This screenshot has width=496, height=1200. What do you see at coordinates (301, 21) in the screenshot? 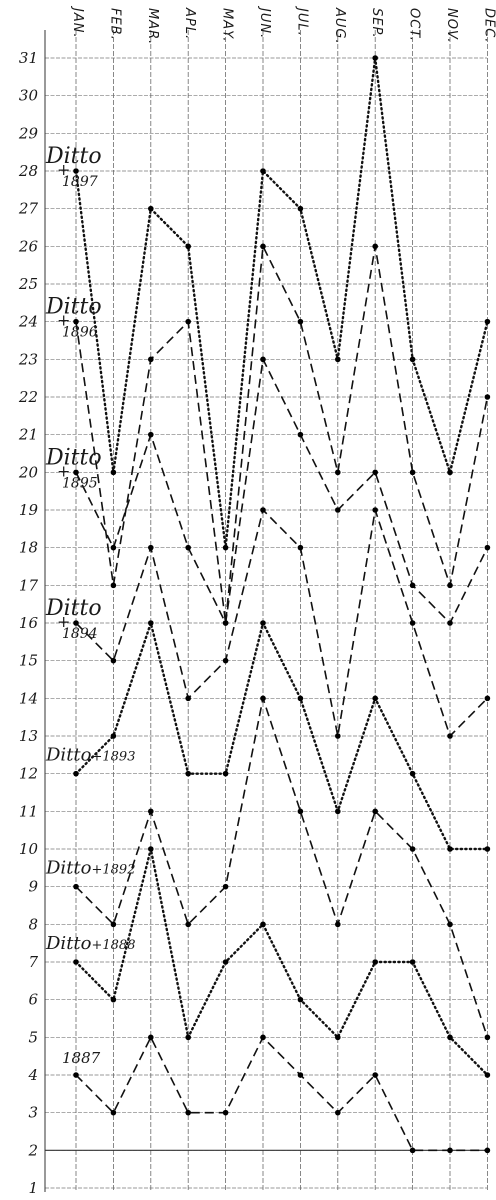
I see `month-label: JUL.` at bounding box center [301, 21].